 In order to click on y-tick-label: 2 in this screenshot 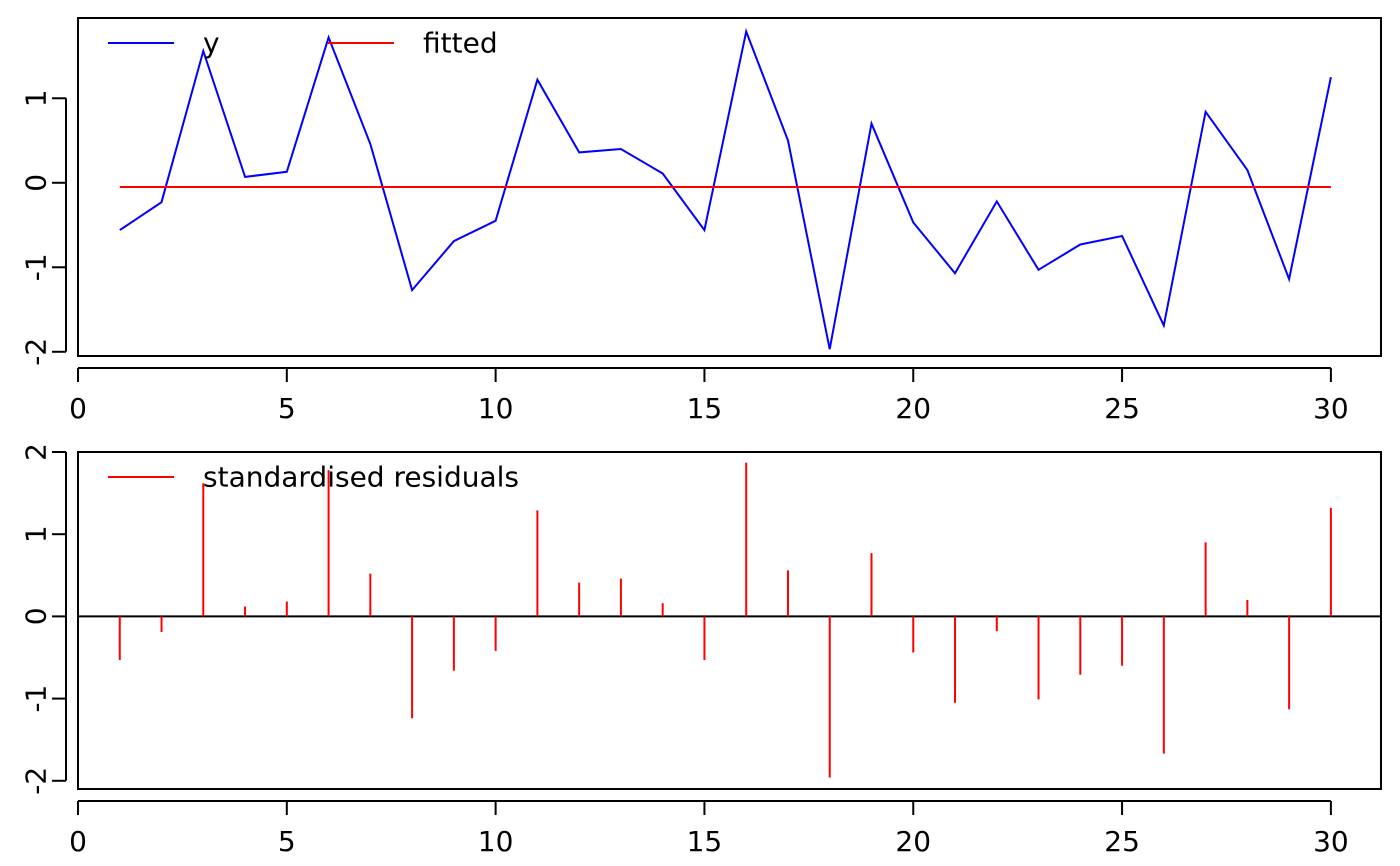, I will do `click(36, 452)`.